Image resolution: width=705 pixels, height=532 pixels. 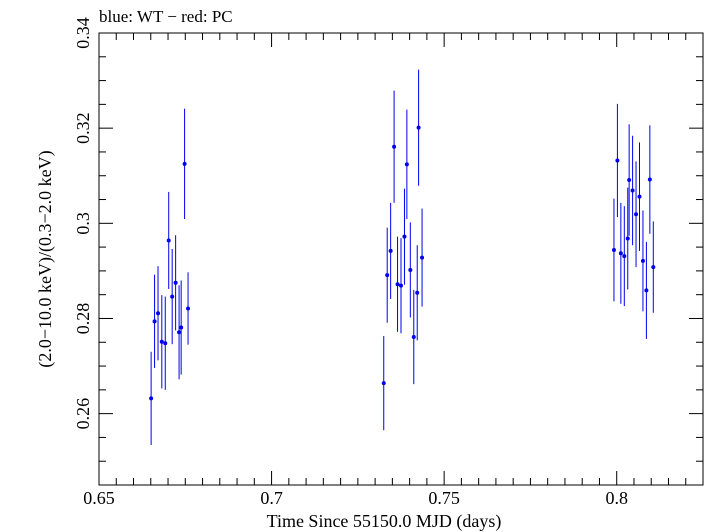 I want to click on y-tick-label: 0.28, so click(x=83, y=319).